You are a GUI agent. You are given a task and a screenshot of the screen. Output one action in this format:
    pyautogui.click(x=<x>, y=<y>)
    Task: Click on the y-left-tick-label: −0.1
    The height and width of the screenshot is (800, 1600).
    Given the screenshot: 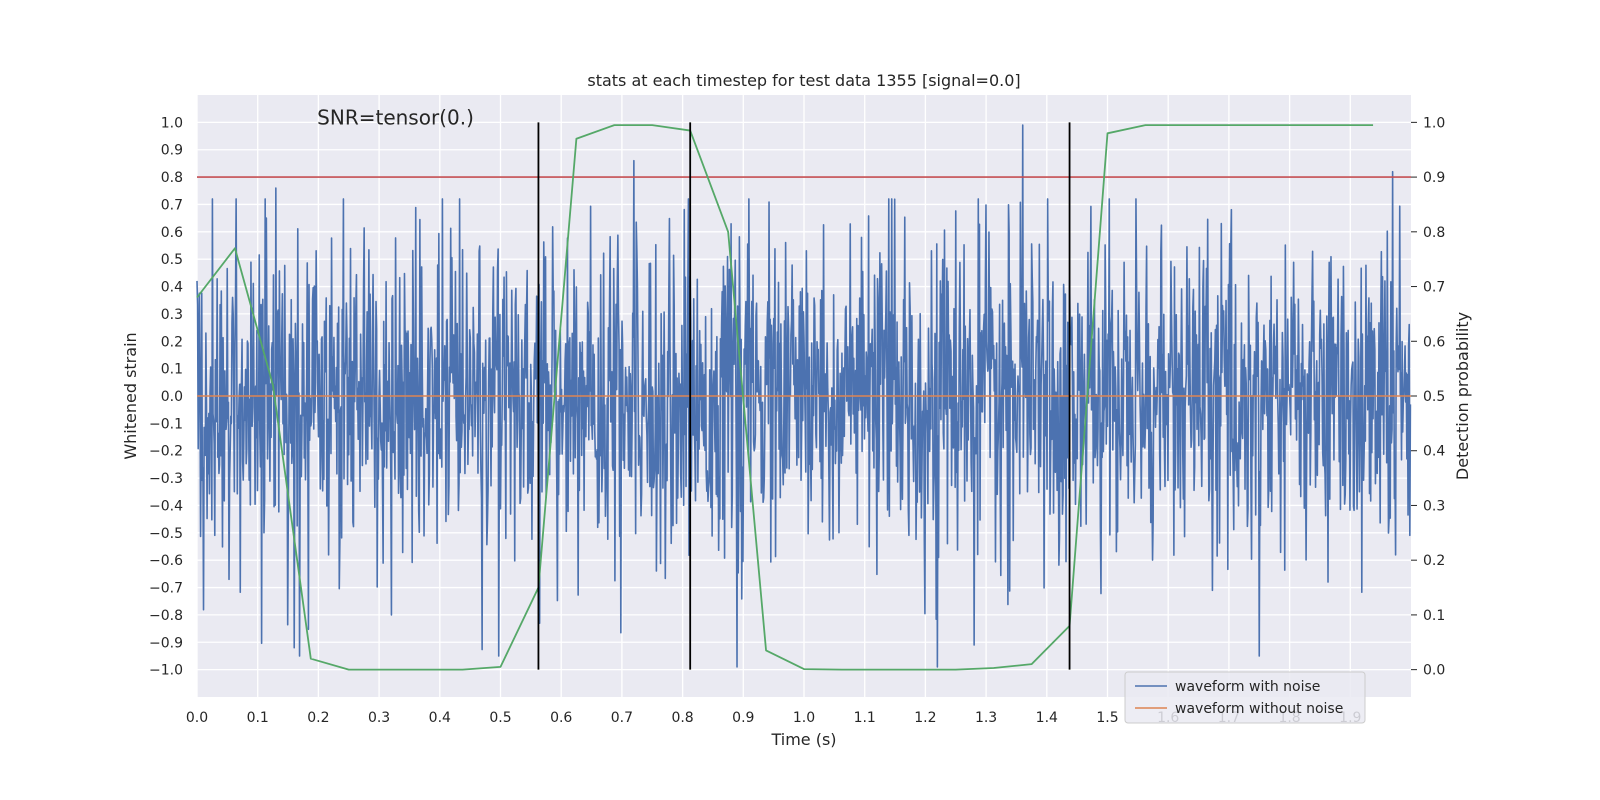 What is the action you would take?
    pyautogui.click(x=166, y=424)
    